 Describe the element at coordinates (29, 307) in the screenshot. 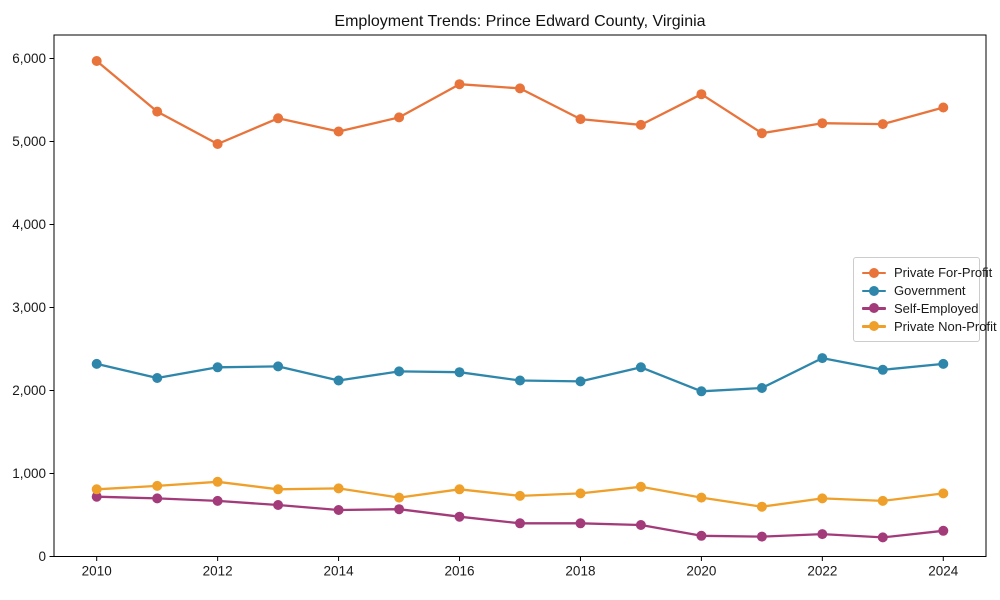

I see `y-tick-label: 3,000` at that location.